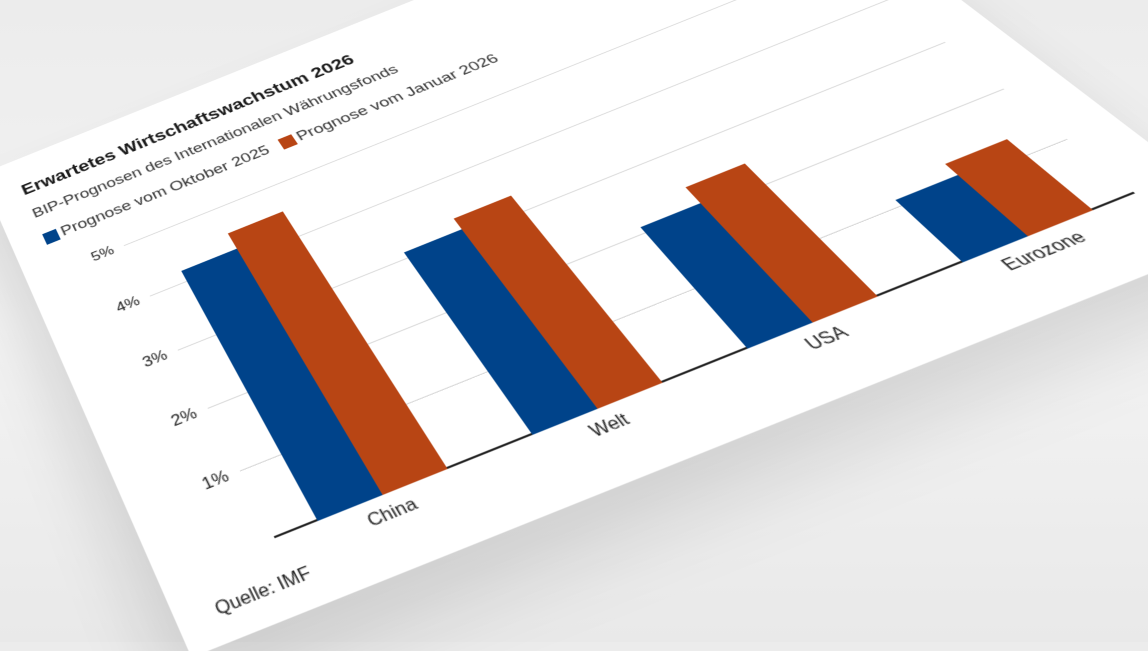  Describe the element at coordinates (184, 417) in the screenshot. I see `y-tick-label: 2%` at that location.